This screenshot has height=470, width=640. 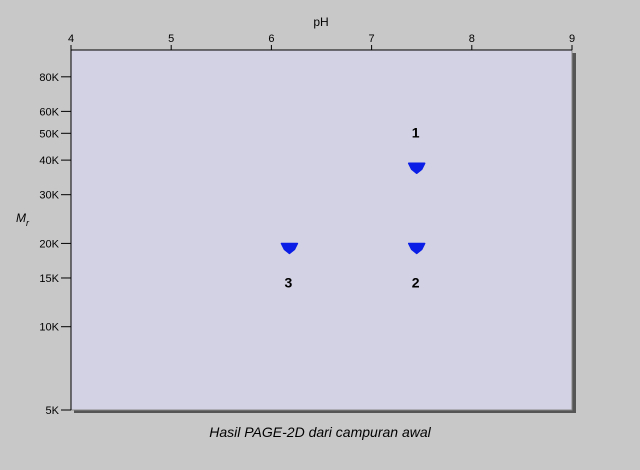 What do you see at coordinates (372, 39) in the screenshot?
I see `x-tick-label: 7` at bounding box center [372, 39].